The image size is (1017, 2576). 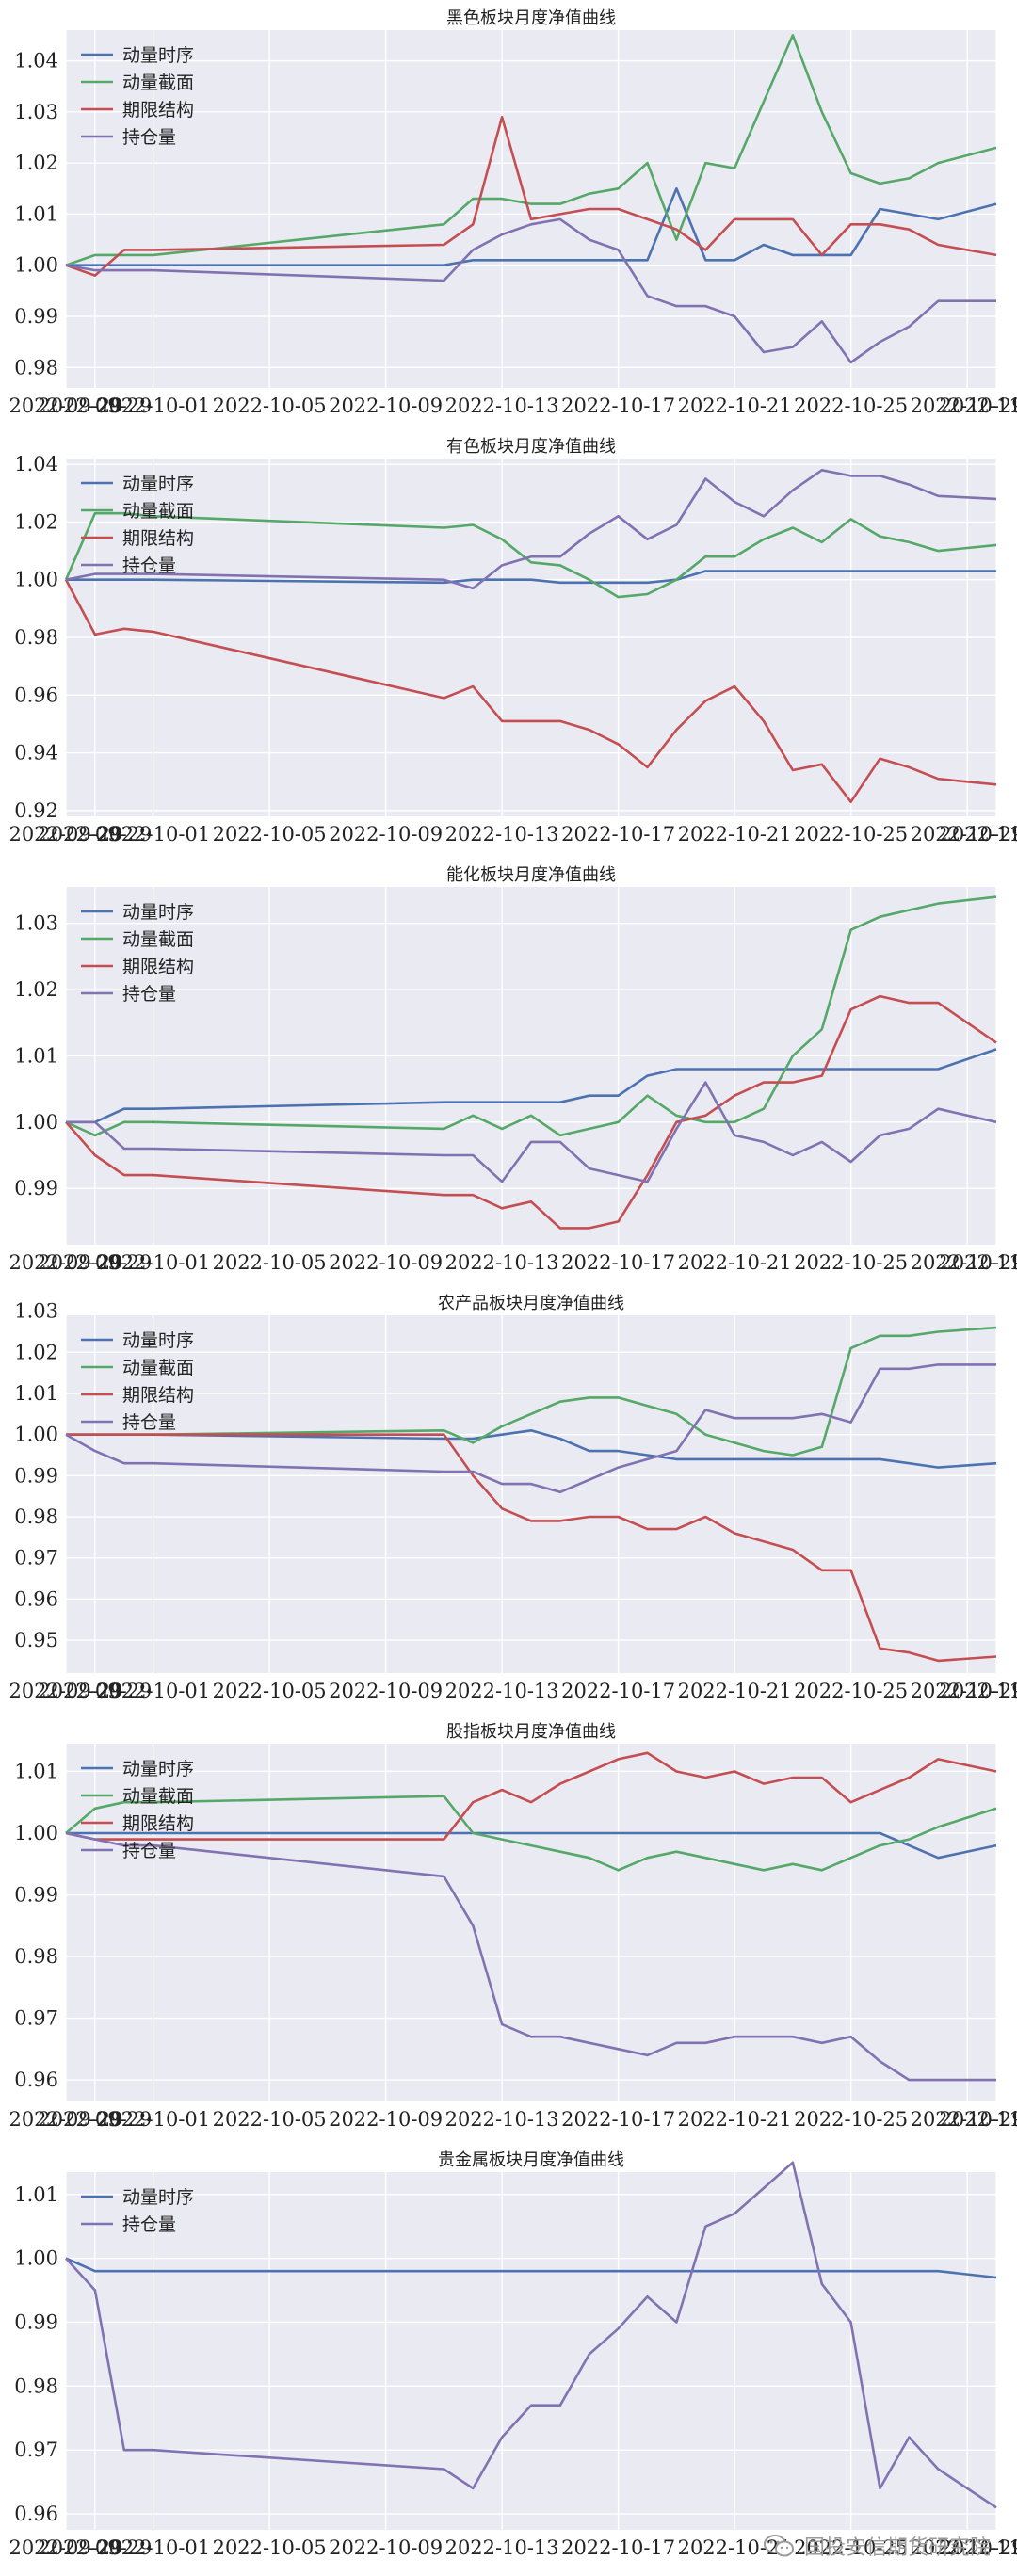 What do you see at coordinates (531, 447) in the screenshot?
I see `chart-title: 有色板块月度净值曲线` at bounding box center [531, 447].